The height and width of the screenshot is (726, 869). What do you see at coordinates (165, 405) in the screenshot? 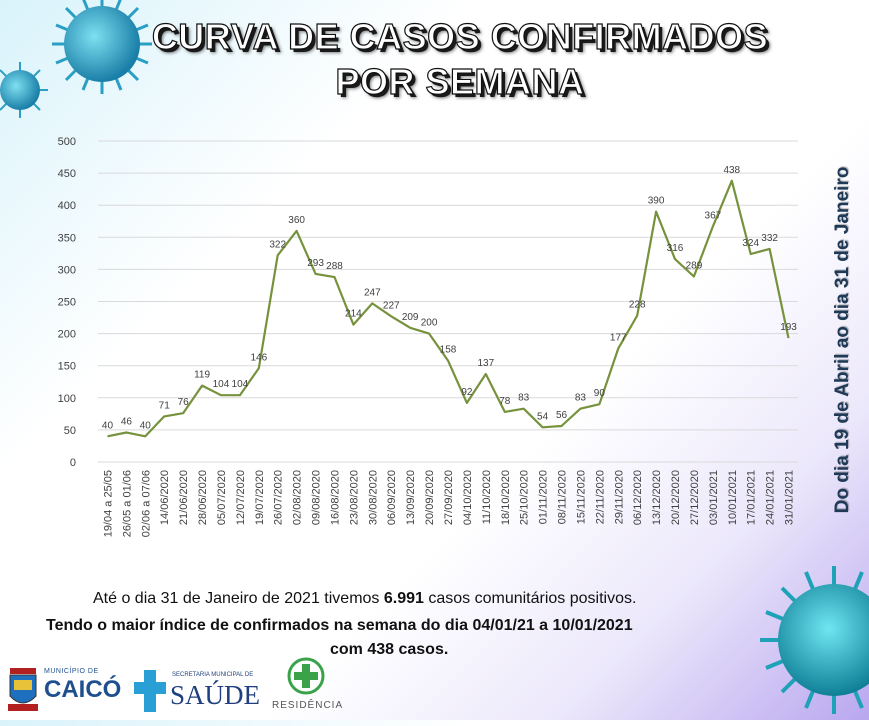
I see `data-label: 71` at bounding box center [165, 405].